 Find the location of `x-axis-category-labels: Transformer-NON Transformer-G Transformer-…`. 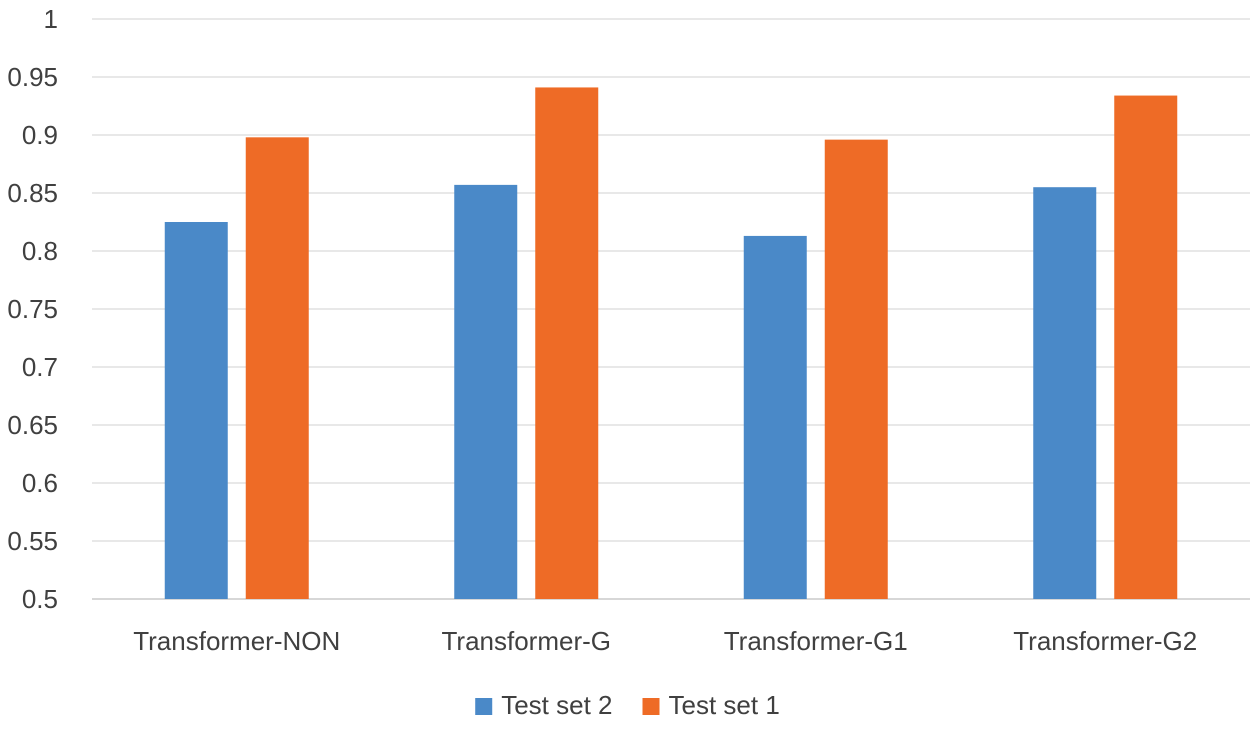

x-axis-category-labels: Transformer-NON Transformer-G Transformer-… is located at coordinates (665, 641).